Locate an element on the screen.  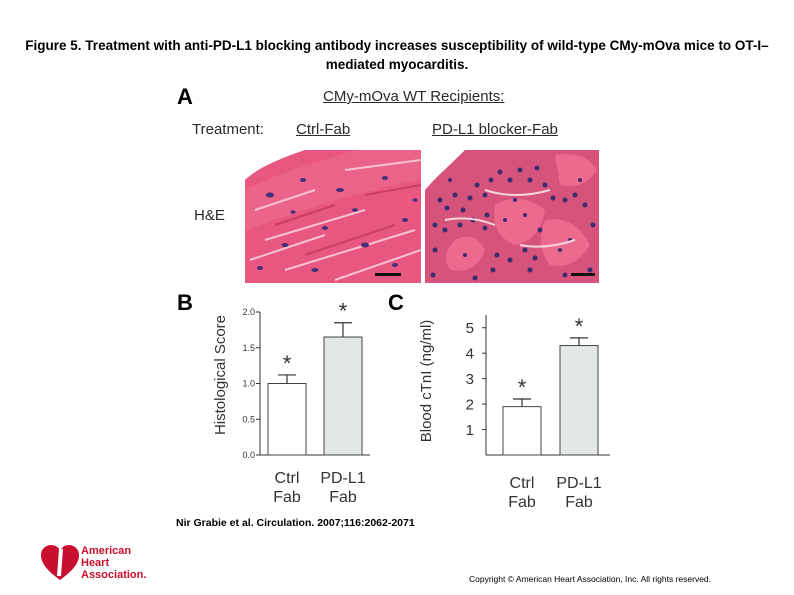
aha-logo-line3: Association. is located at coordinates (114, 575).